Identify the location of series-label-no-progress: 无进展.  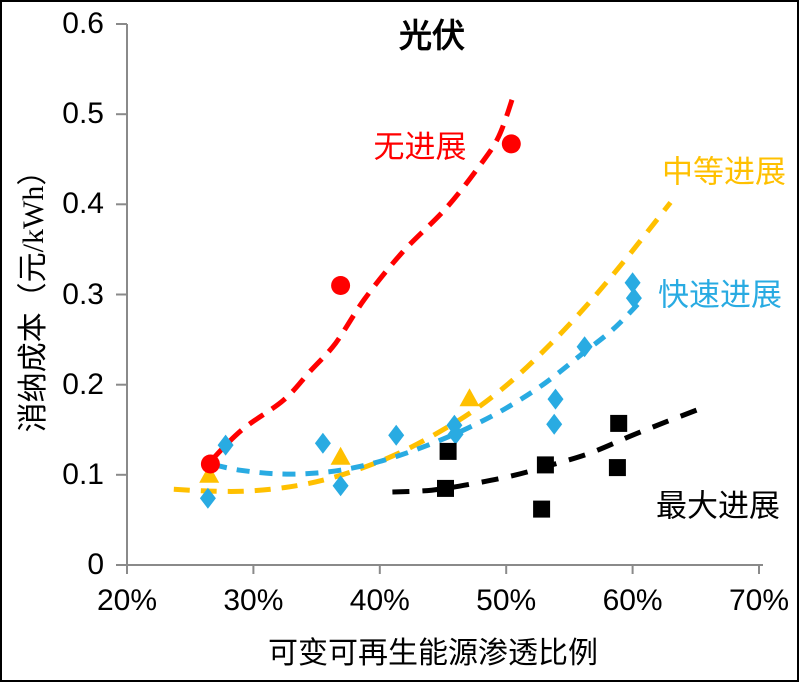
(420, 147).